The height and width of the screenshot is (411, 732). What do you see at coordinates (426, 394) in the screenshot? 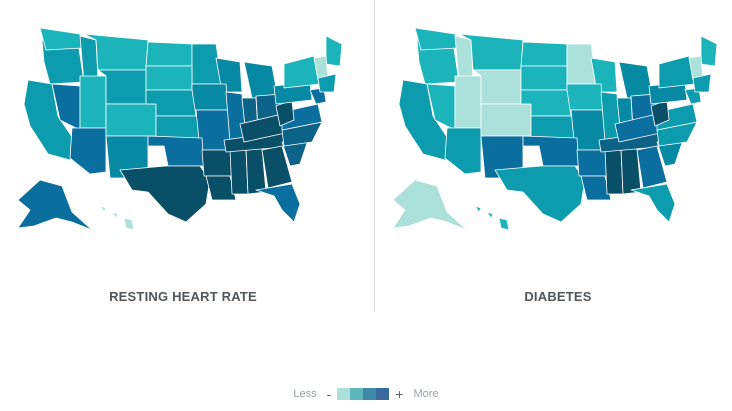
I see `legend-more-label: More` at bounding box center [426, 394].